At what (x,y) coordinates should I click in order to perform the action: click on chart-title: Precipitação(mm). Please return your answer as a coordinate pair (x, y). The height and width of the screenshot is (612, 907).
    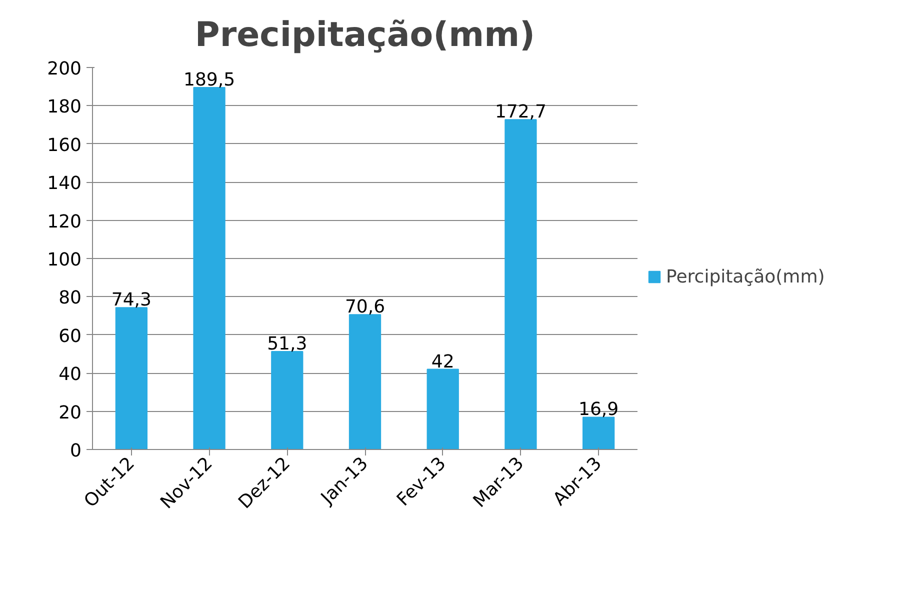
    Looking at the image, I should click on (365, 35).